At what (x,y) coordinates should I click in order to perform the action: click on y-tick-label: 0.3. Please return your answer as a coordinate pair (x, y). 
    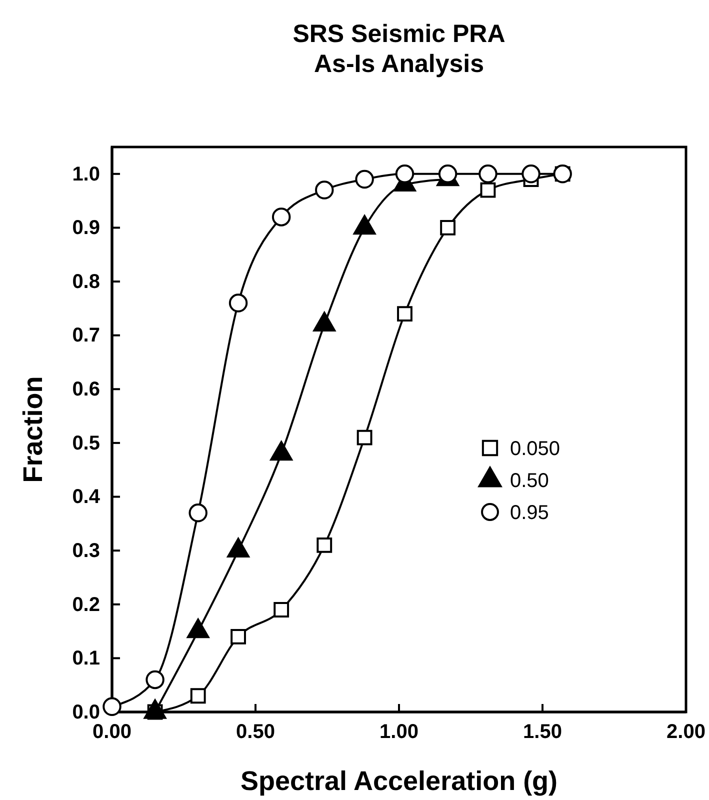
    Looking at the image, I should click on (86, 551).